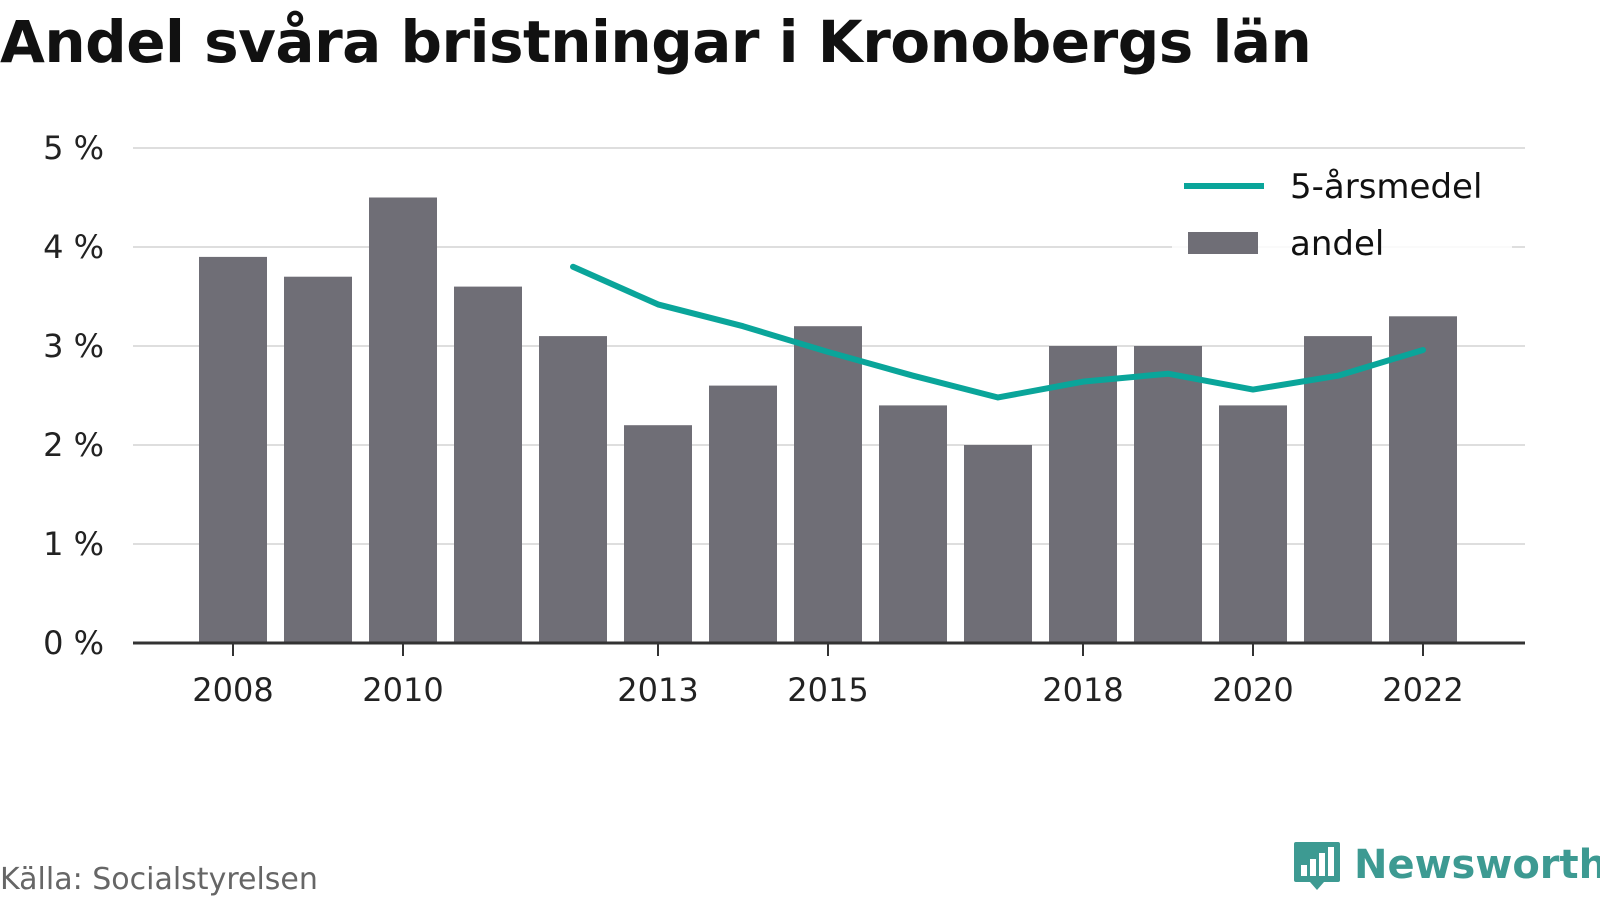 This screenshot has width=1600, height=900. Describe the element at coordinates (1477, 865) in the screenshot. I see `brand-name: Newsworthy` at that location.